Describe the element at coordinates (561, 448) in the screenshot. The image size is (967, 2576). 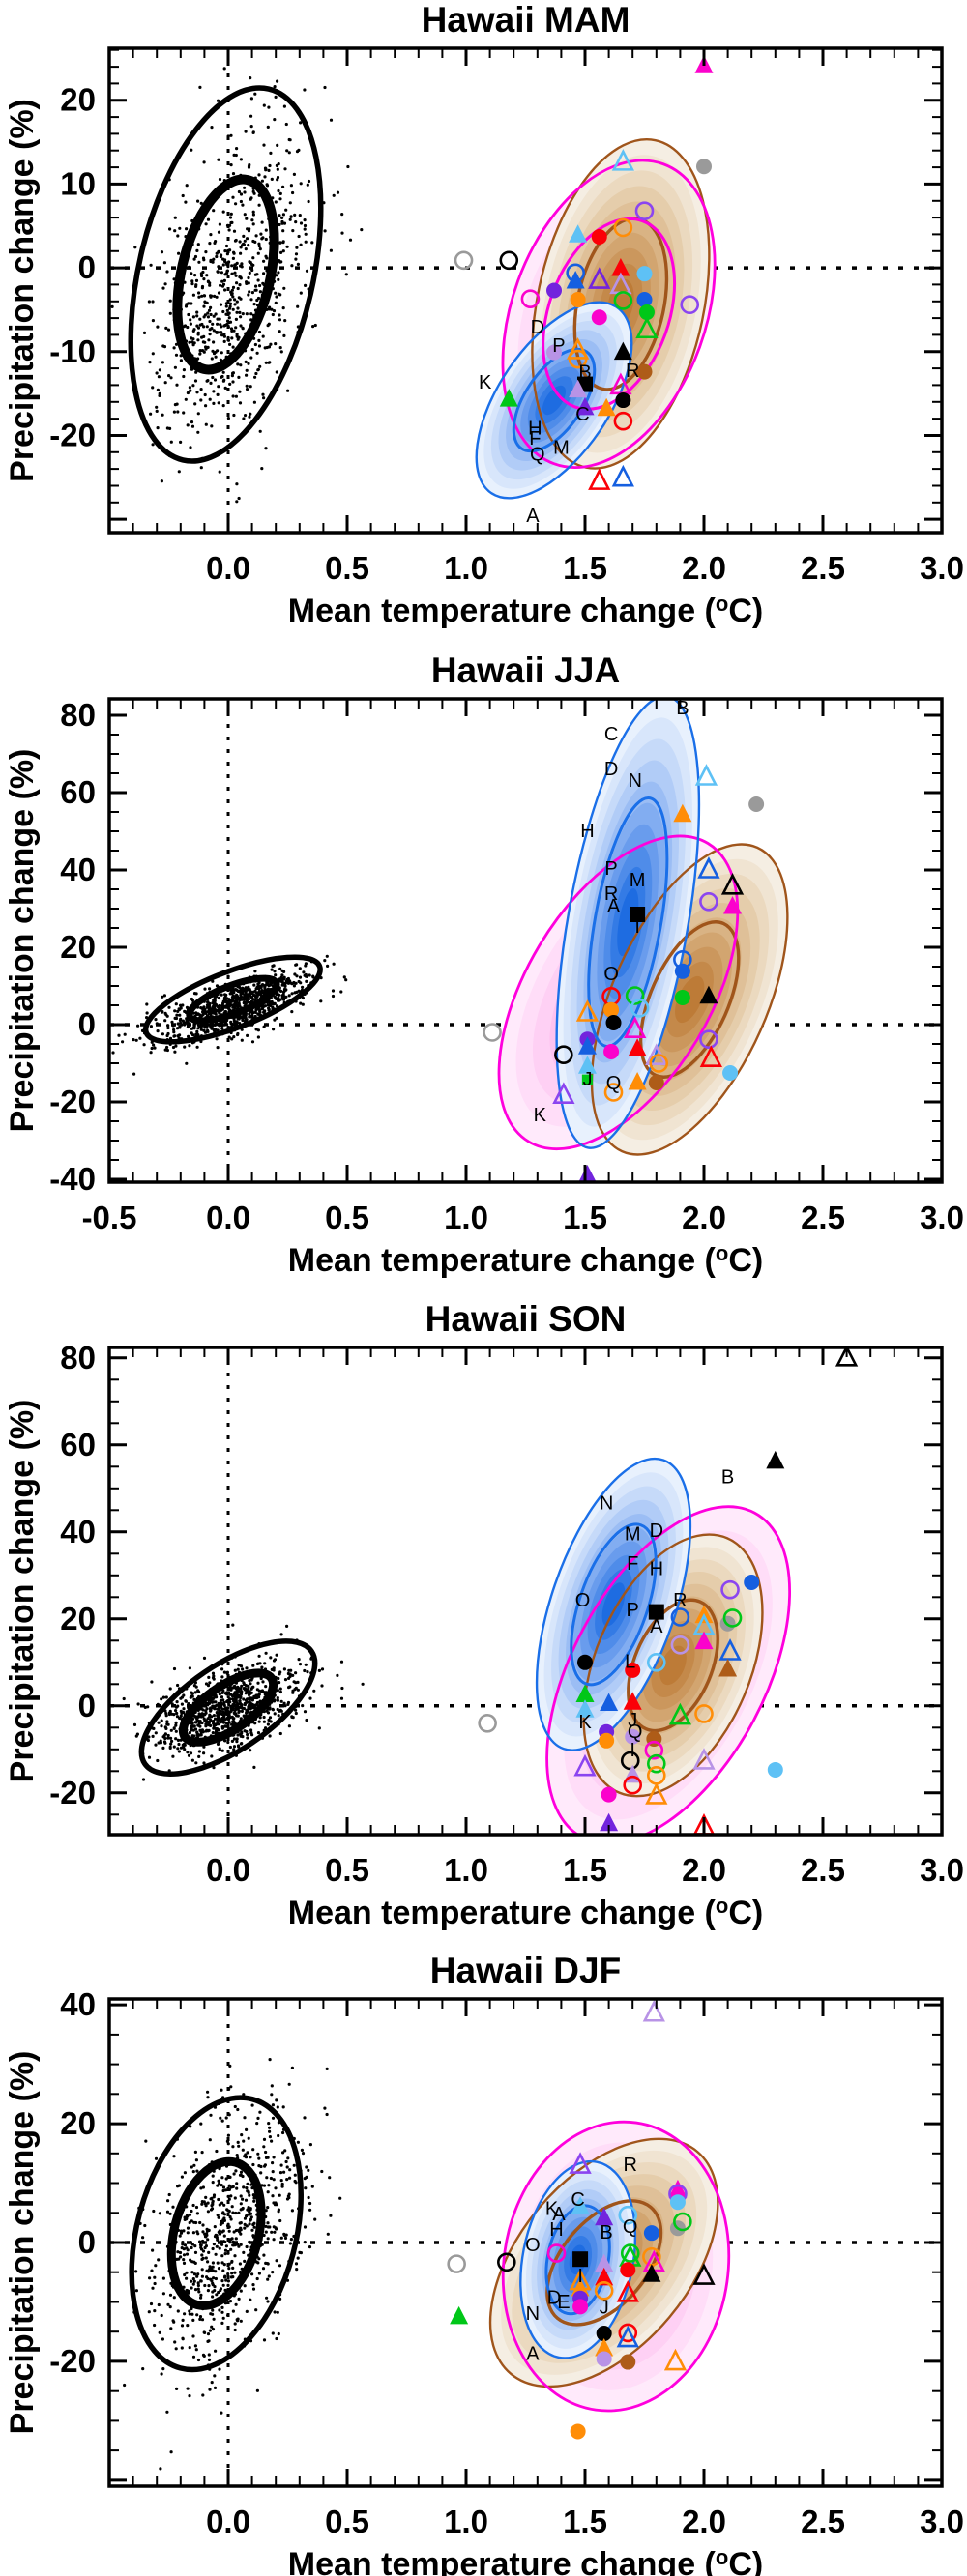
I see `model-letter-label: M` at that location.